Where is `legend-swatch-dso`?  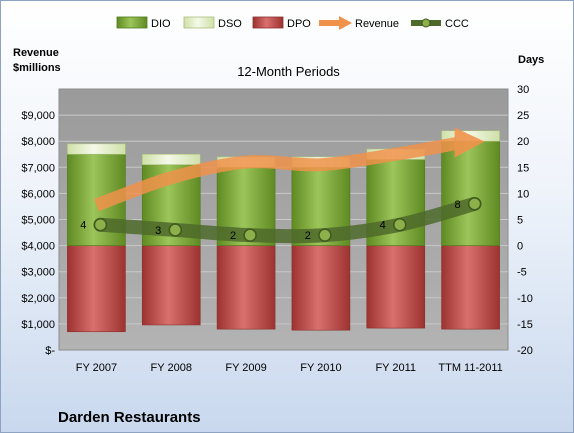
legend-swatch-dso is located at coordinates (199, 22).